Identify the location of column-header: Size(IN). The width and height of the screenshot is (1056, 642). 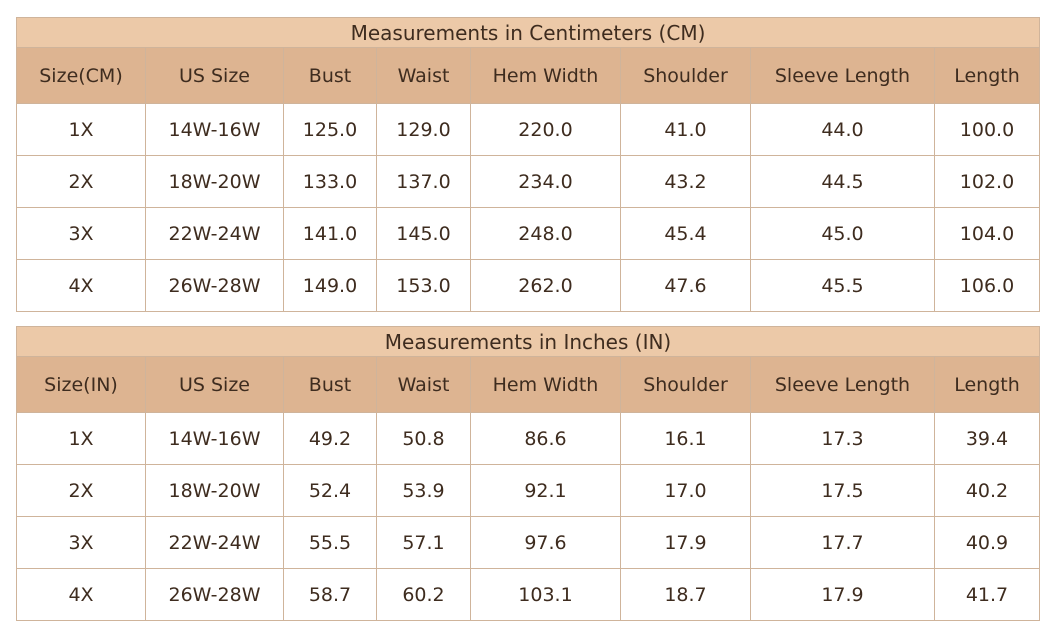
(81, 385).